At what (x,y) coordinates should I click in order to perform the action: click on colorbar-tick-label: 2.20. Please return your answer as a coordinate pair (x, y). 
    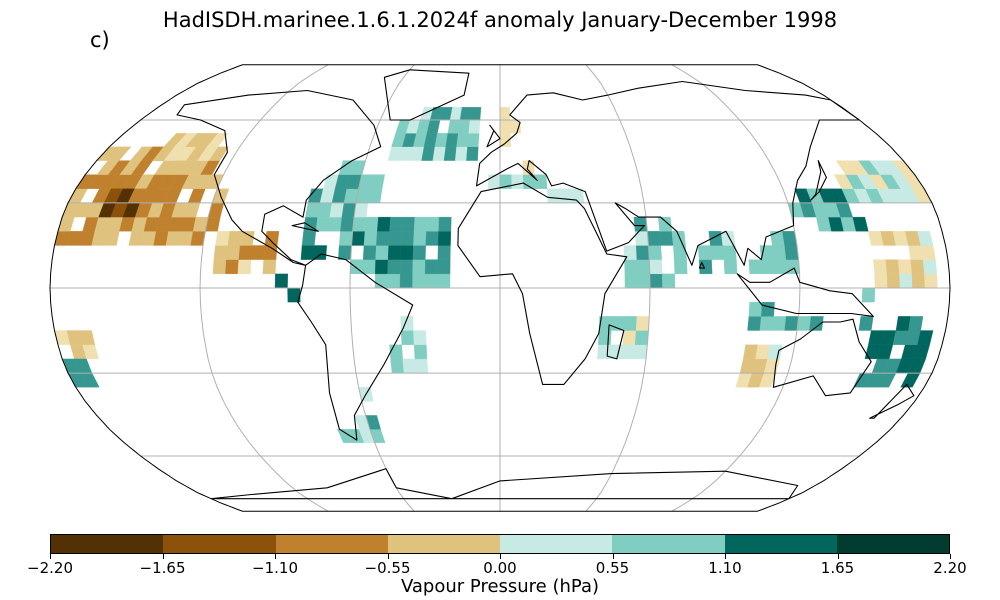
    Looking at the image, I should click on (950, 568).